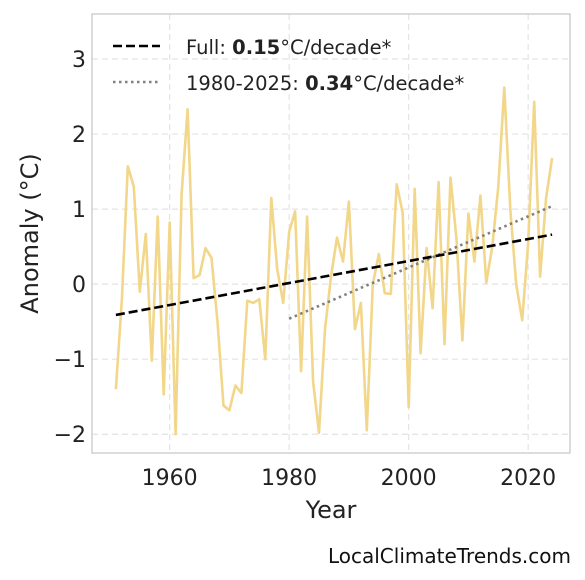 Image resolution: width=585 pixels, height=580 pixels. I want to click on x-tick-label: 2000, so click(409, 478).